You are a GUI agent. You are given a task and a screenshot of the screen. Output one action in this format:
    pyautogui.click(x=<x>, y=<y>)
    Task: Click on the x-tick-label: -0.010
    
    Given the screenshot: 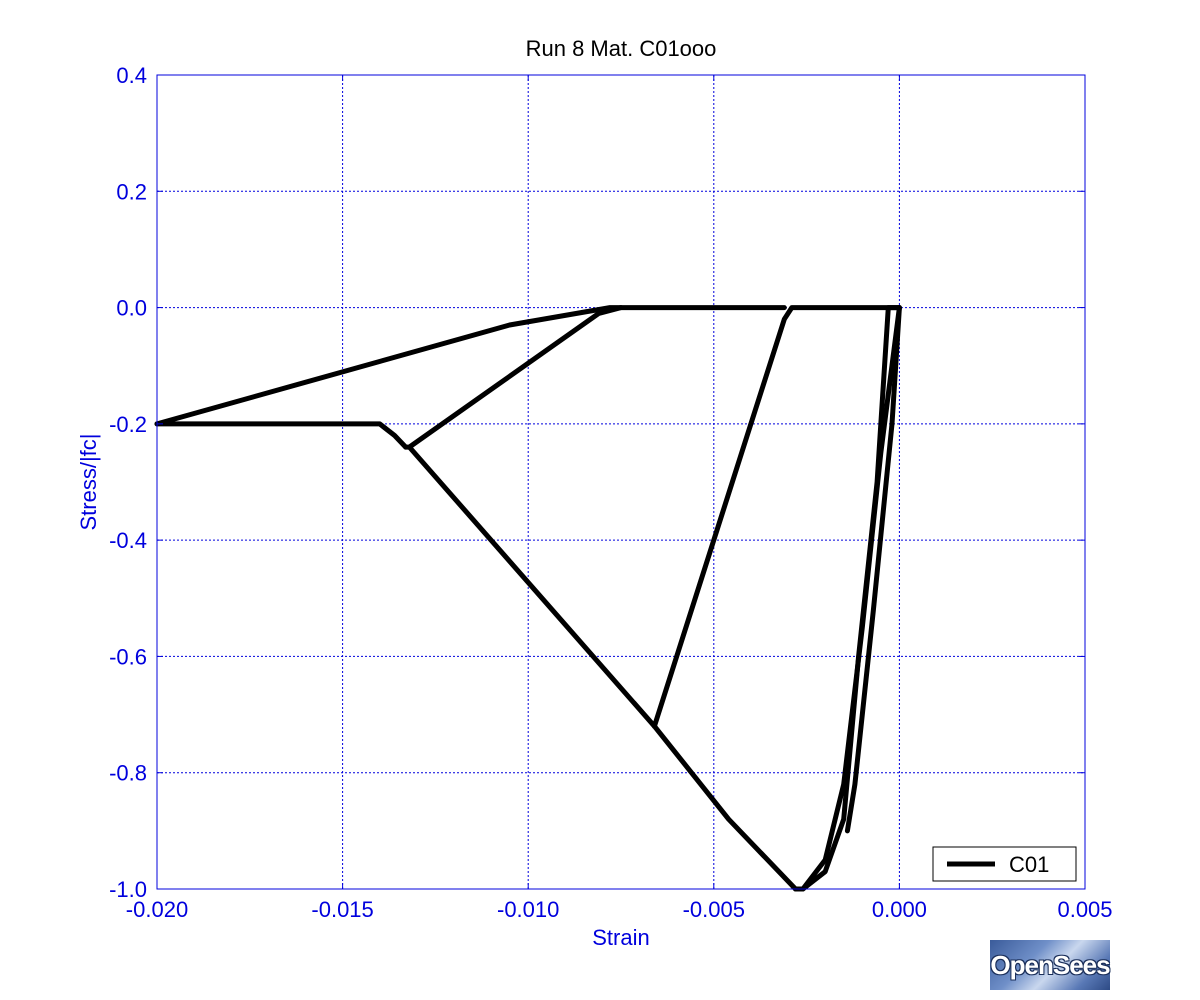 What is the action you would take?
    pyautogui.click(x=528, y=909)
    